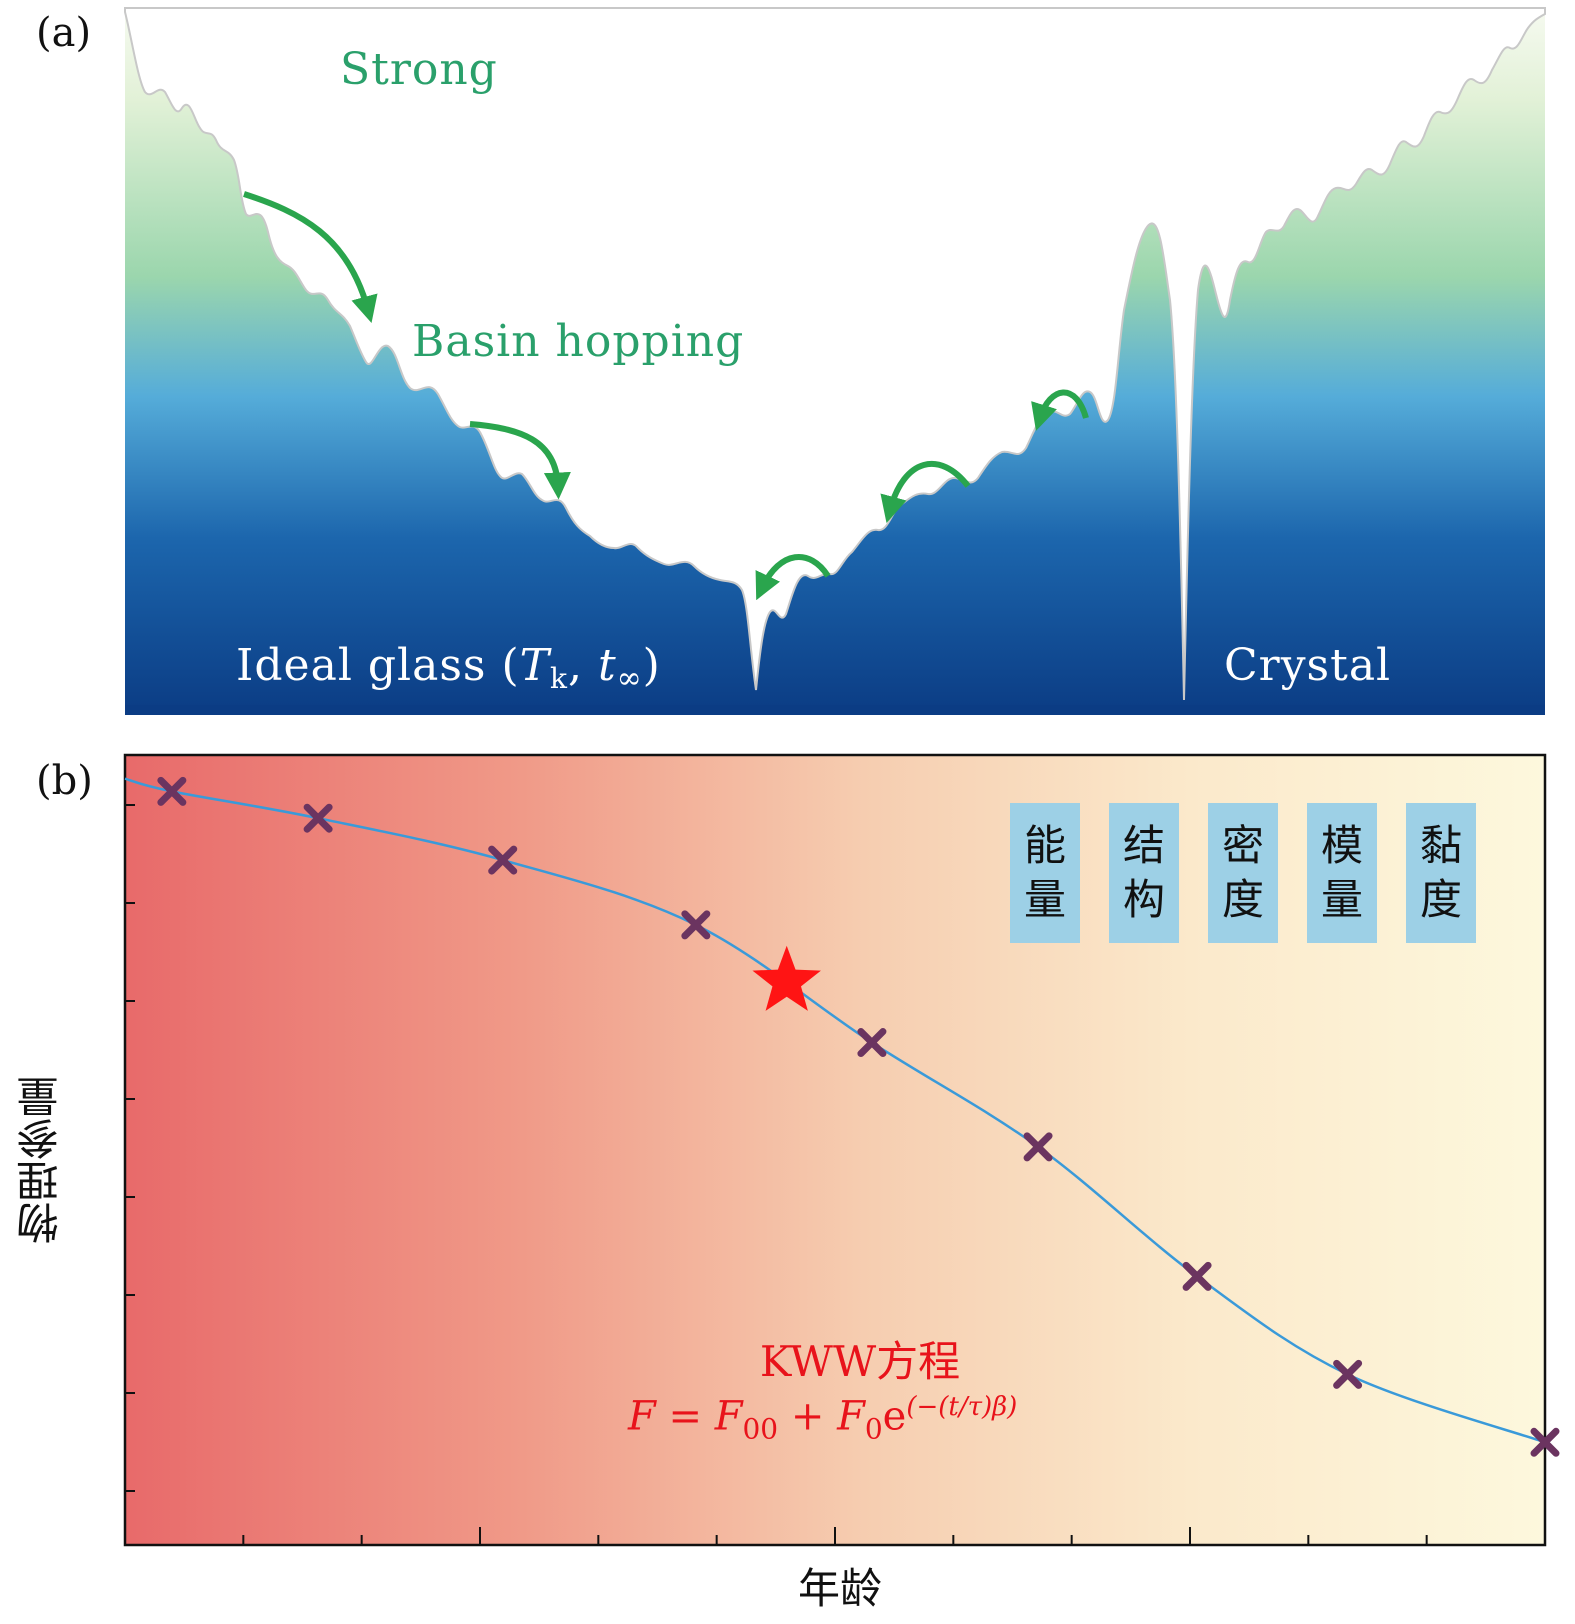 The width and height of the screenshot is (1575, 1624). I want to click on property-density: 密 度, so click(1243, 873).